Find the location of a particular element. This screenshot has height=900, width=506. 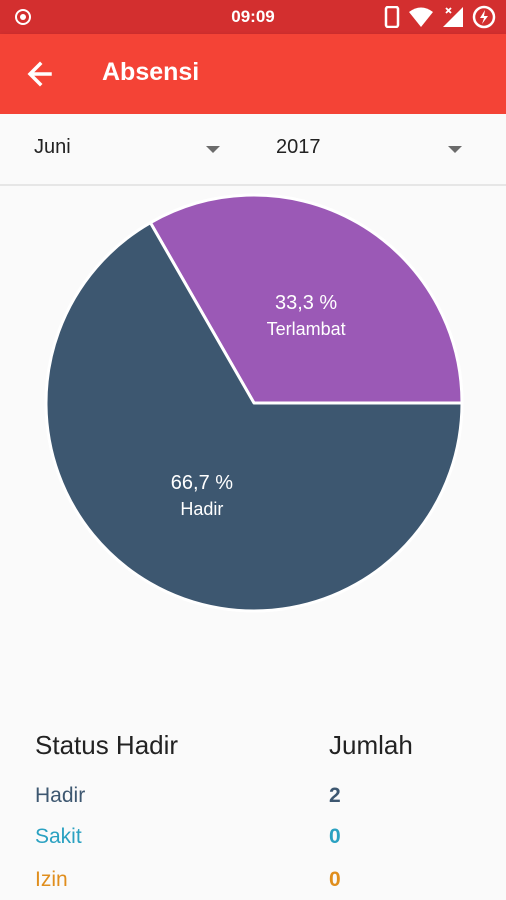

slice-percent-label: 33,3 % is located at coordinates (306, 303).